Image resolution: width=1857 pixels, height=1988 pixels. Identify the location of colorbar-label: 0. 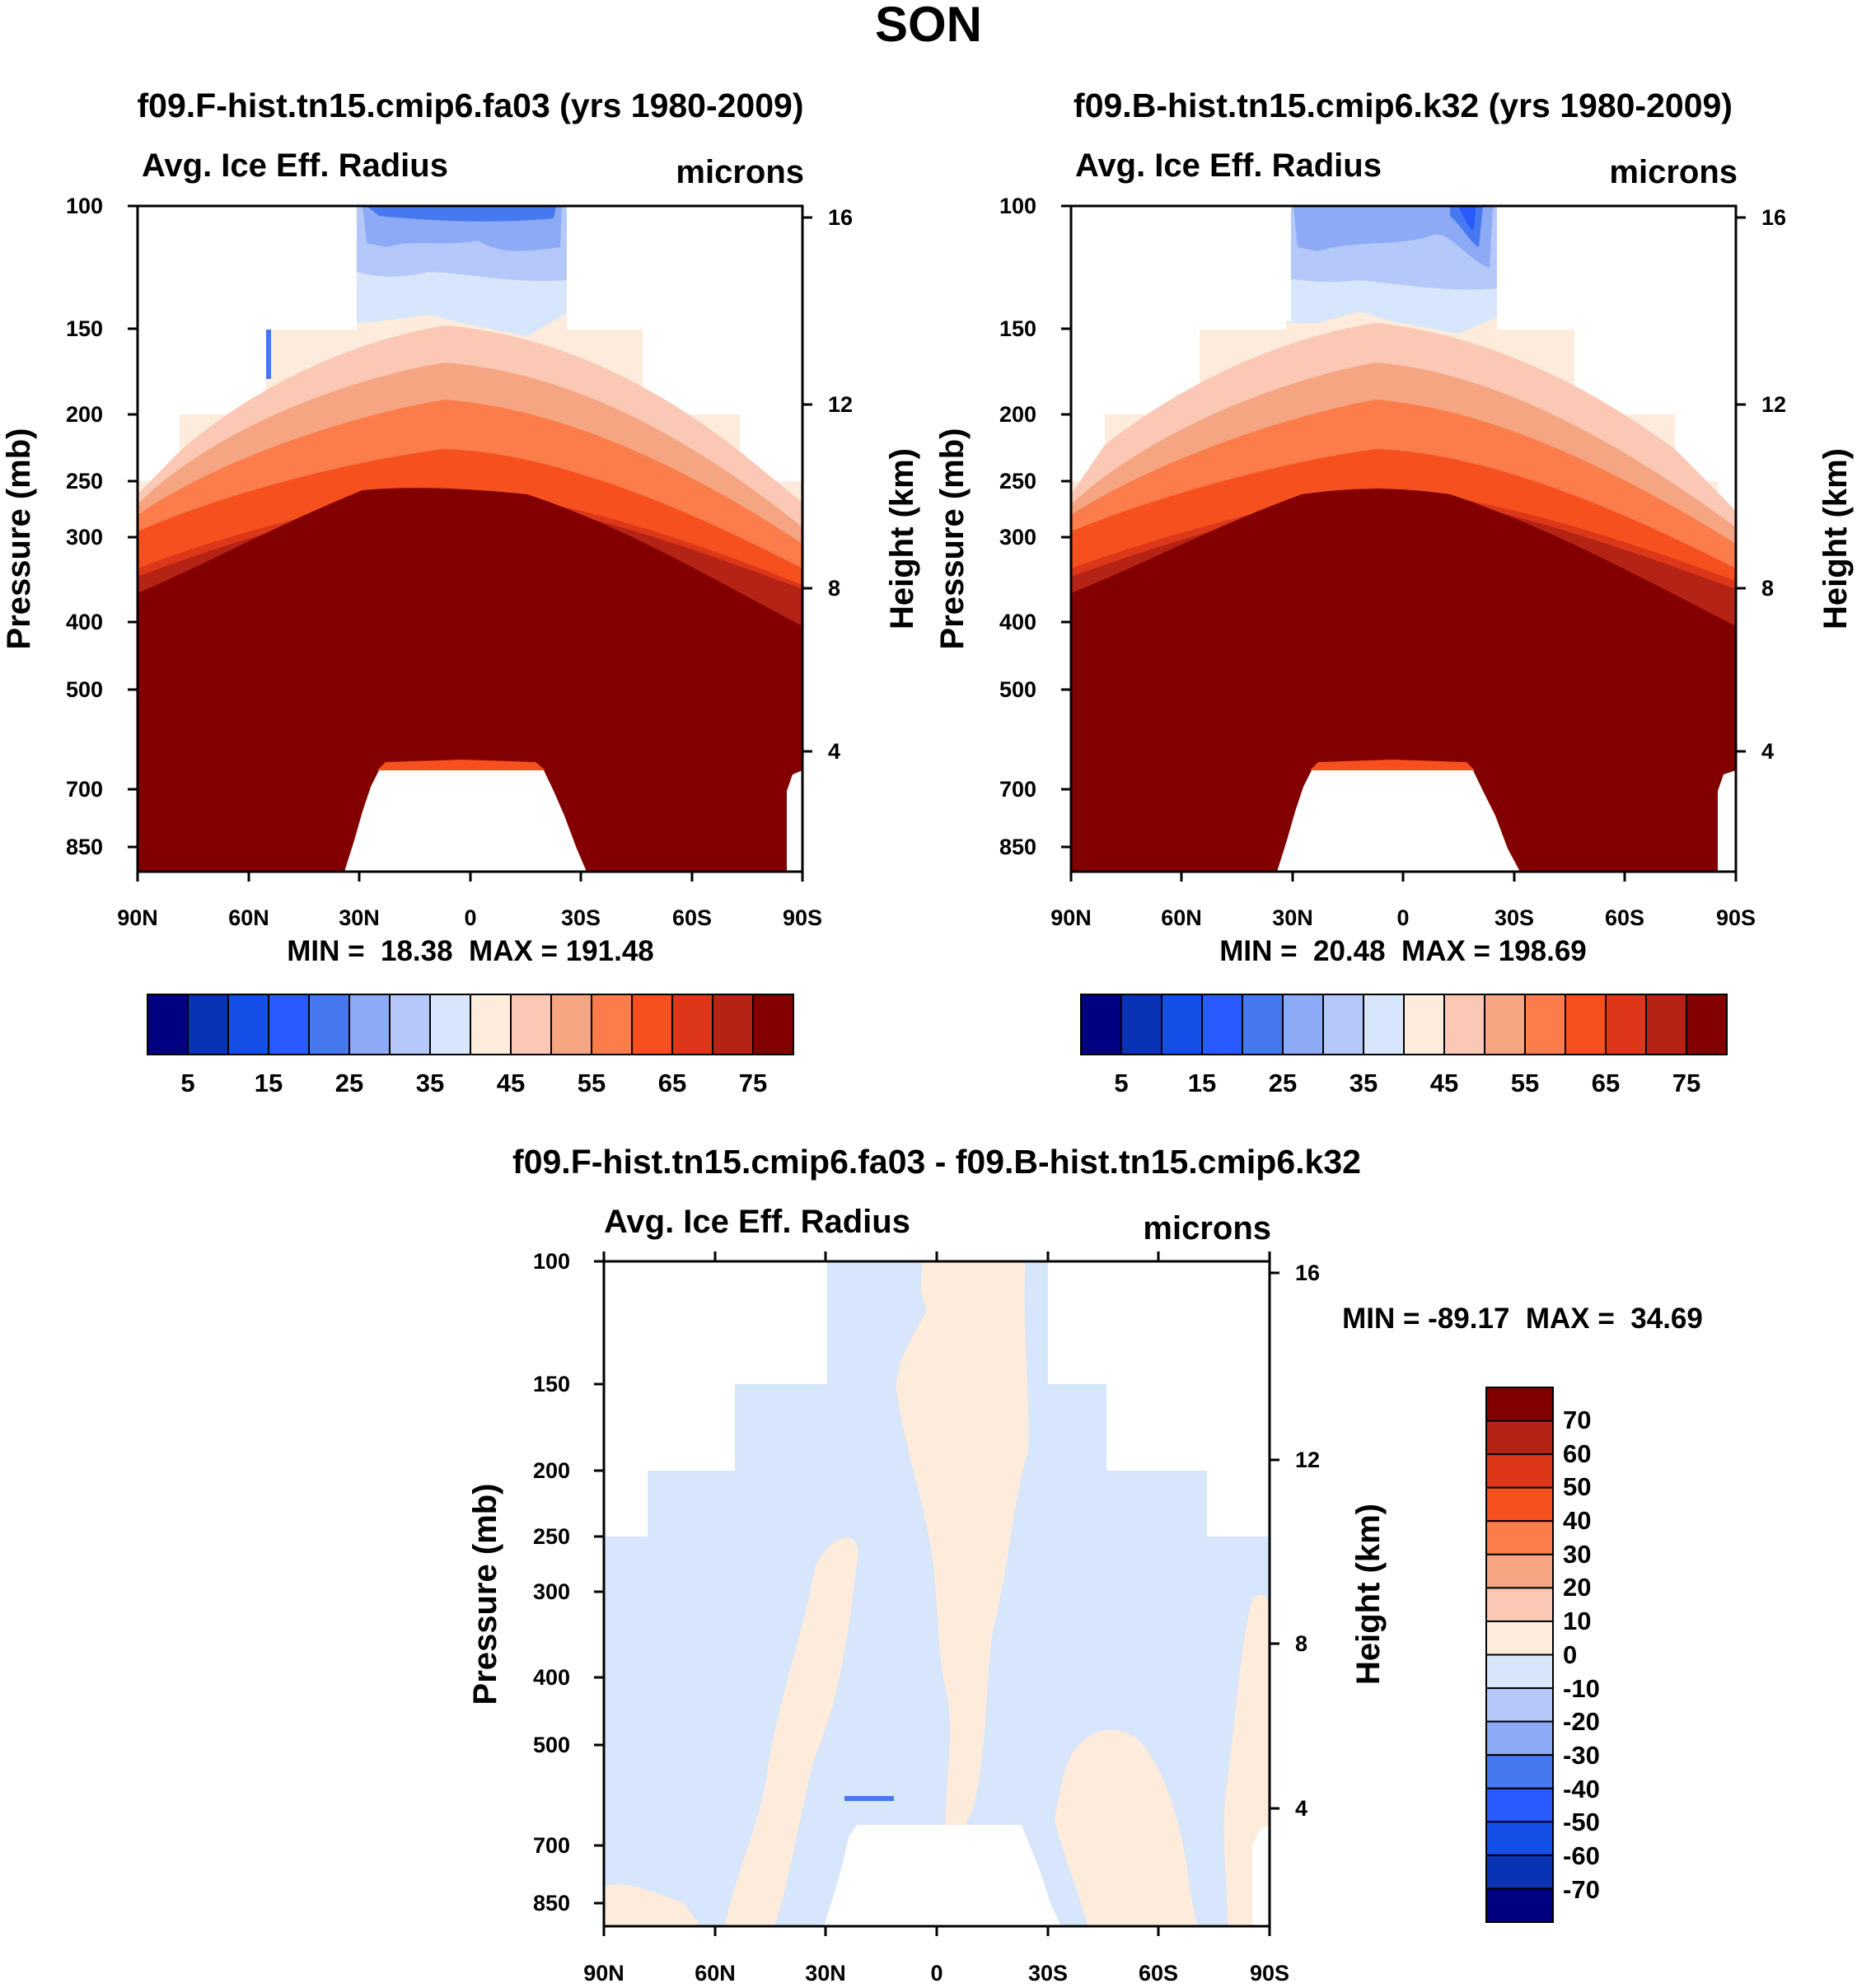
(1570, 1654).